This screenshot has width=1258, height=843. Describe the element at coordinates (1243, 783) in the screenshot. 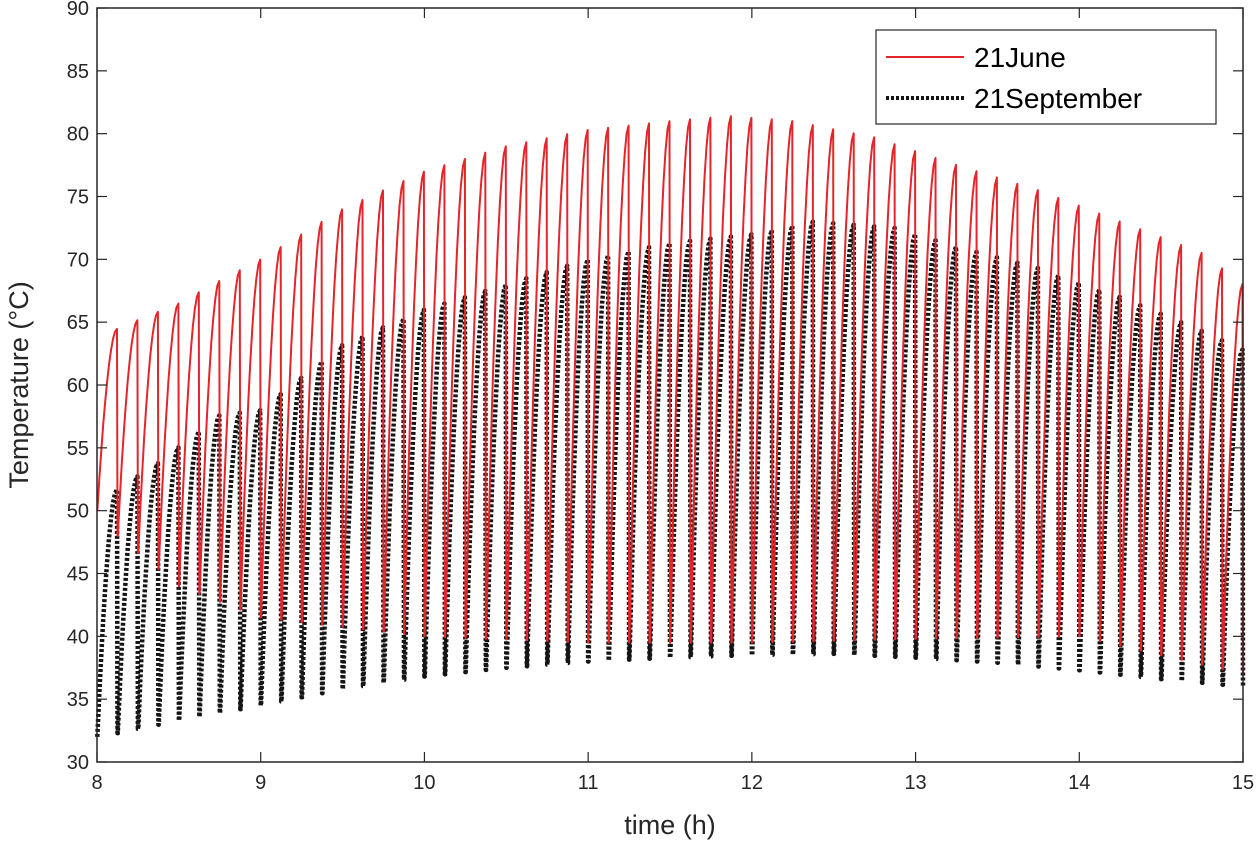

I see `x-tick-label: 15` at that location.